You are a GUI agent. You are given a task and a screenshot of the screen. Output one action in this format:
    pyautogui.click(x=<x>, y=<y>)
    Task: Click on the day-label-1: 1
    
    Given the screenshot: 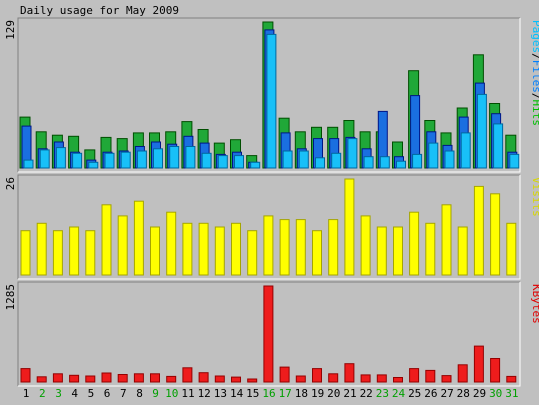 What is the action you would take?
    pyautogui.click(x=26, y=393)
    